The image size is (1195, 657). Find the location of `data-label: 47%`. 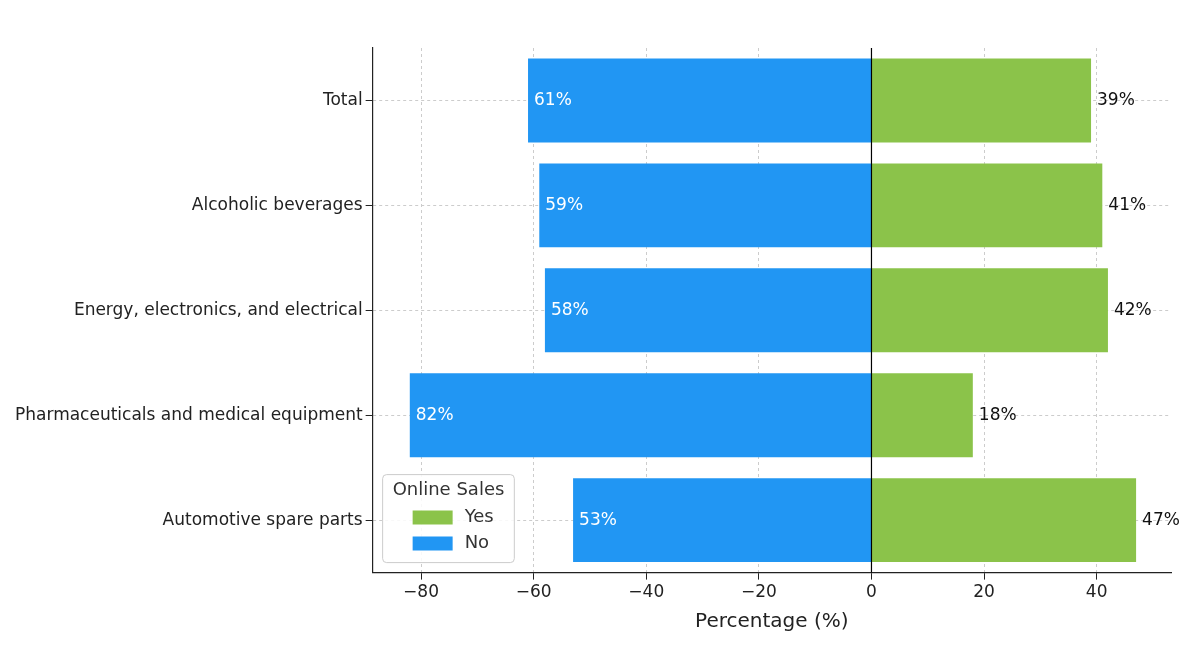

data-label: 47% is located at coordinates (1161, 518).